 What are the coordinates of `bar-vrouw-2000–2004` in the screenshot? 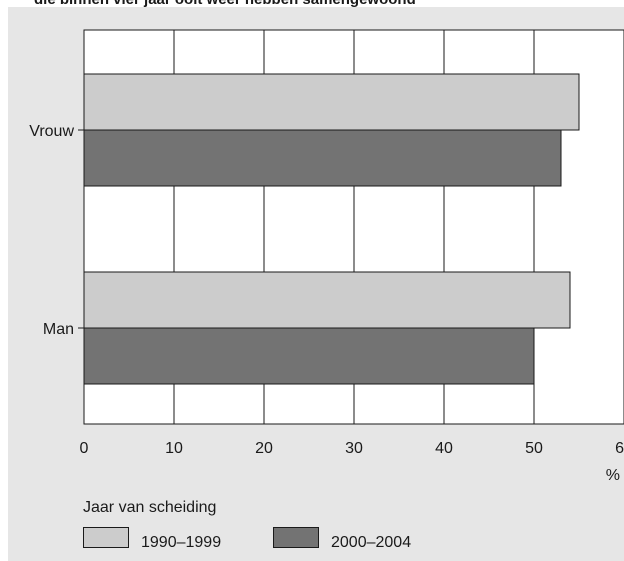 It's located at (322, 158).